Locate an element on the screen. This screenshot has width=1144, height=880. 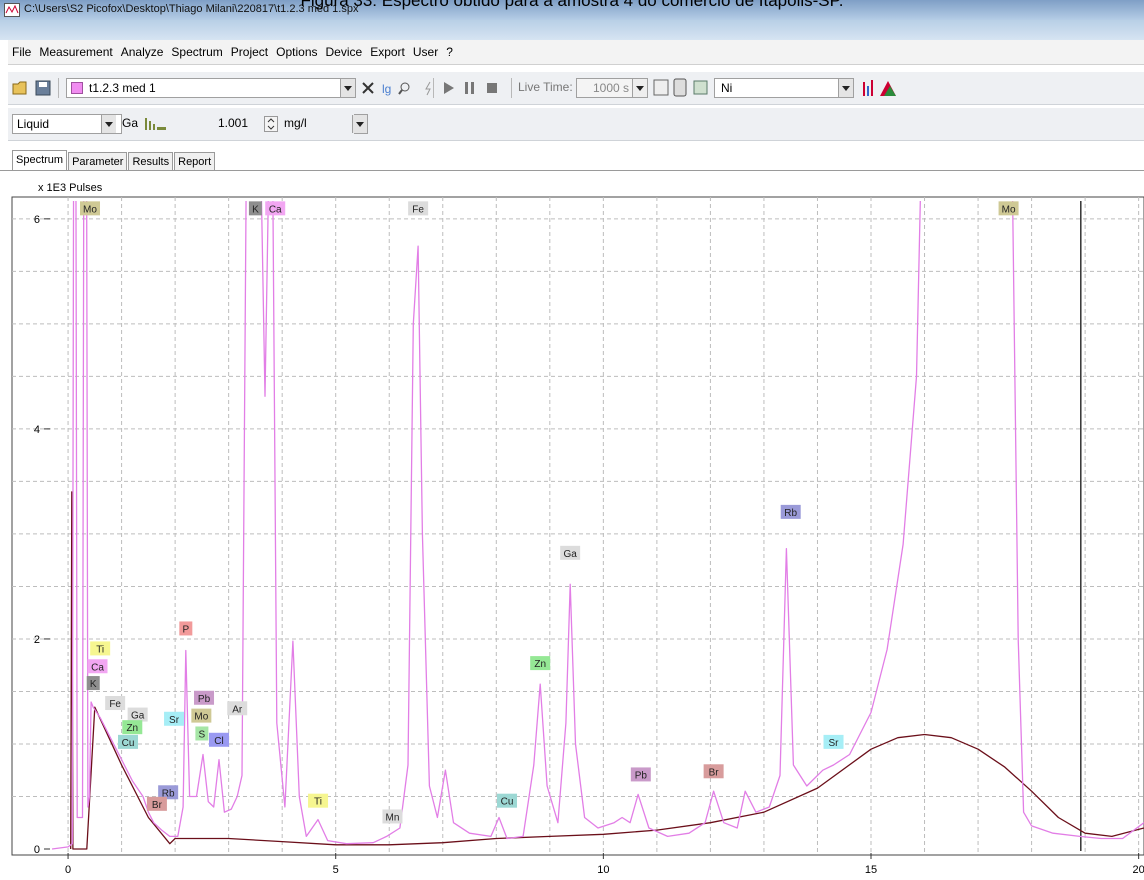
menu-item: User is located at coordinates (425, 52).